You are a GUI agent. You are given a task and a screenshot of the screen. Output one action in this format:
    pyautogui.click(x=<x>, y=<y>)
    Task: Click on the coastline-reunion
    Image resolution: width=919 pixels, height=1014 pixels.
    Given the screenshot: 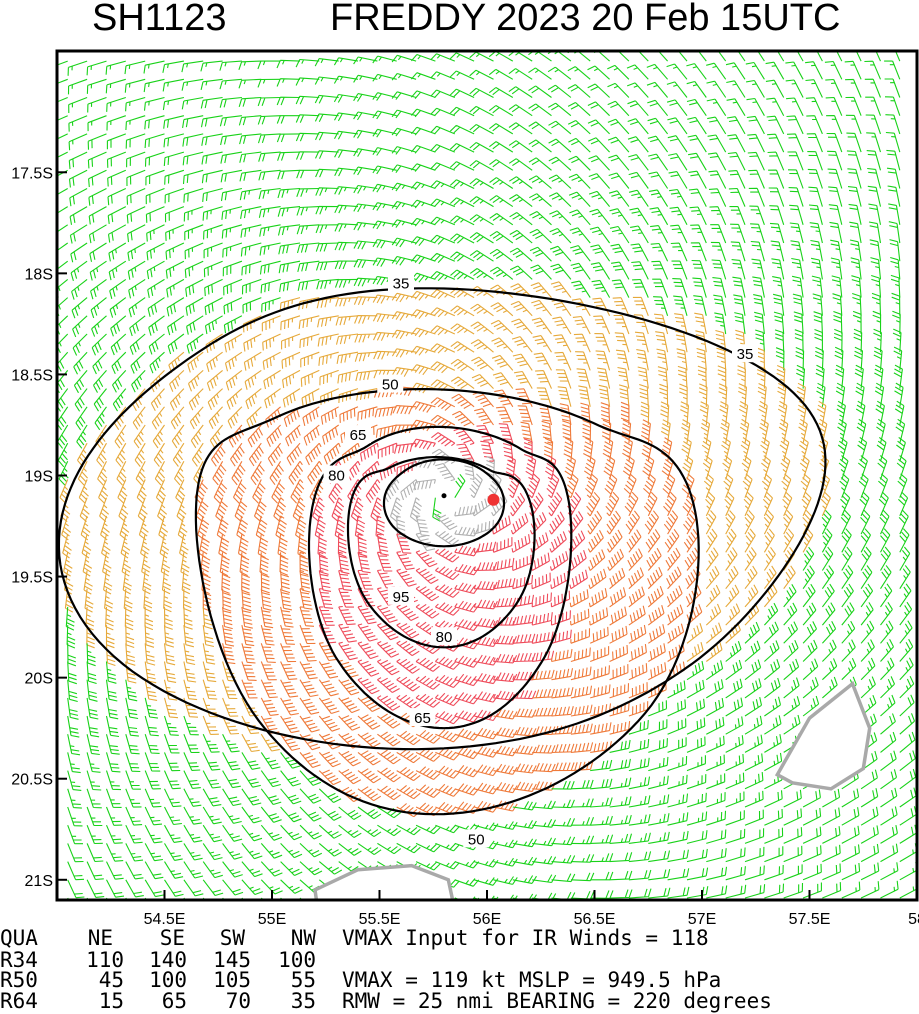 What is the action you would take?
    pyautogui.click(x=384, y=881)
    